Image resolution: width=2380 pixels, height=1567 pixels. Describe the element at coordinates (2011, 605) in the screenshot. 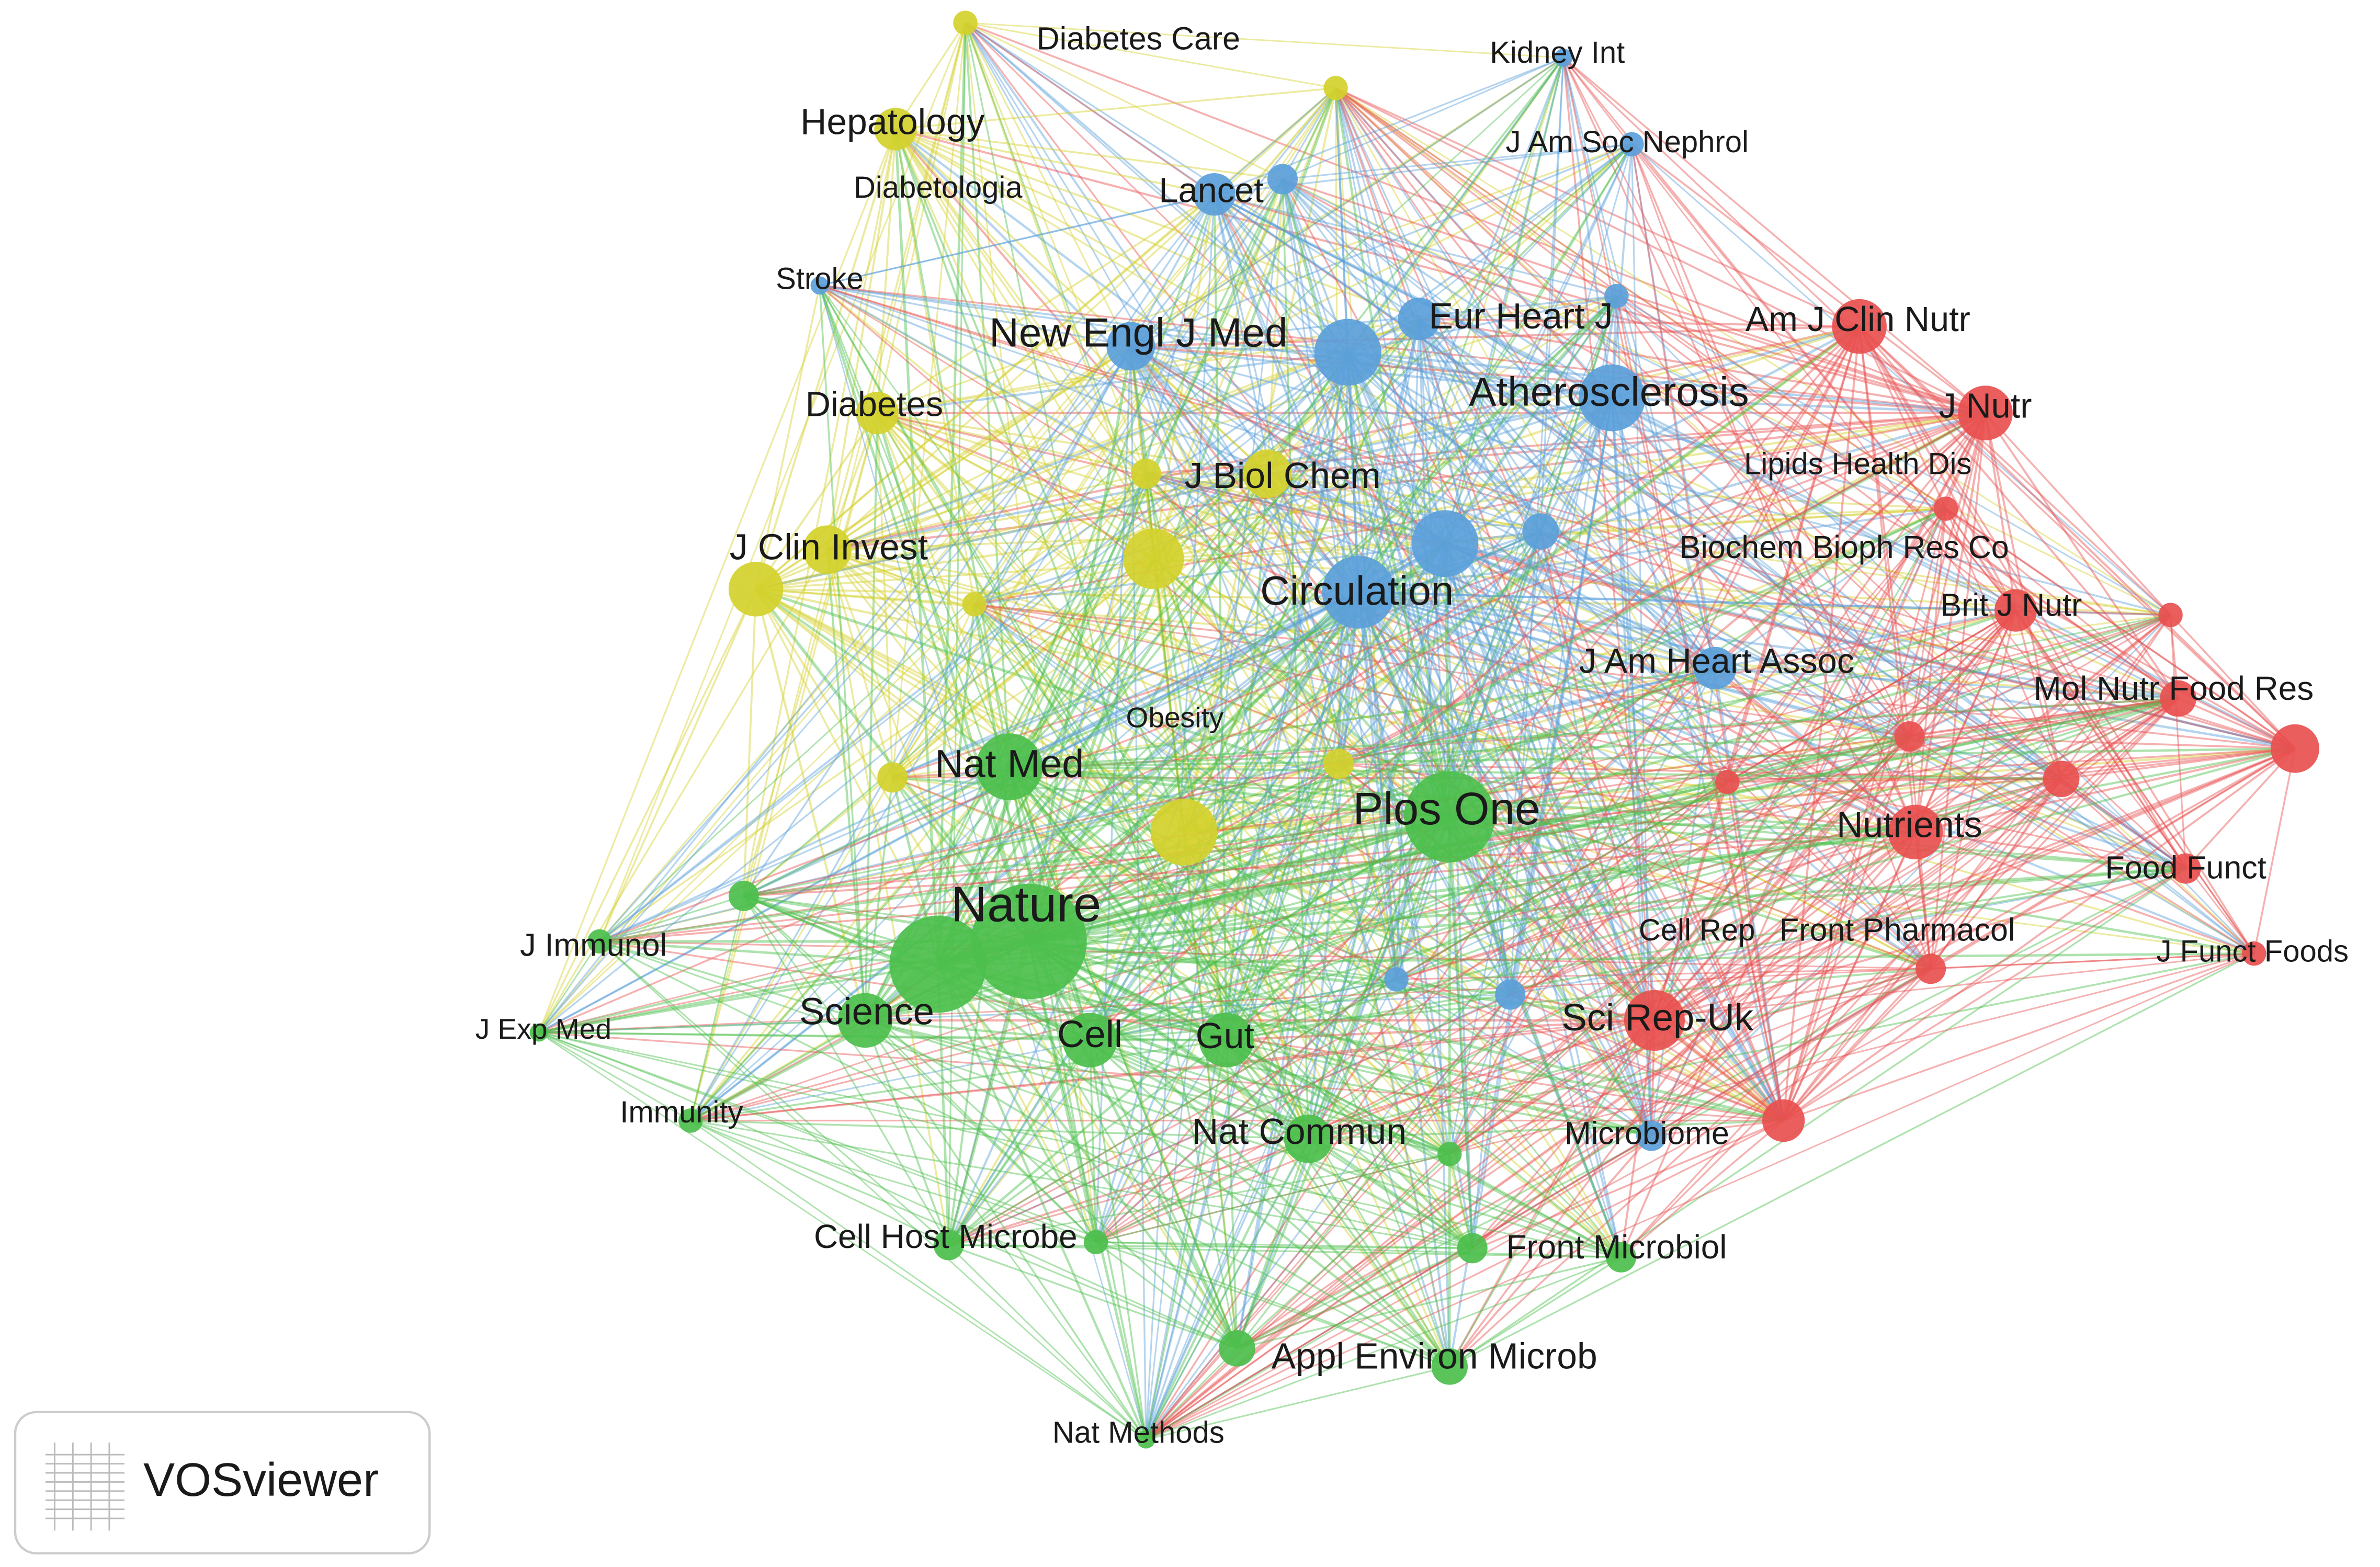

I see `node-label: Brit J Nutr` at that location.